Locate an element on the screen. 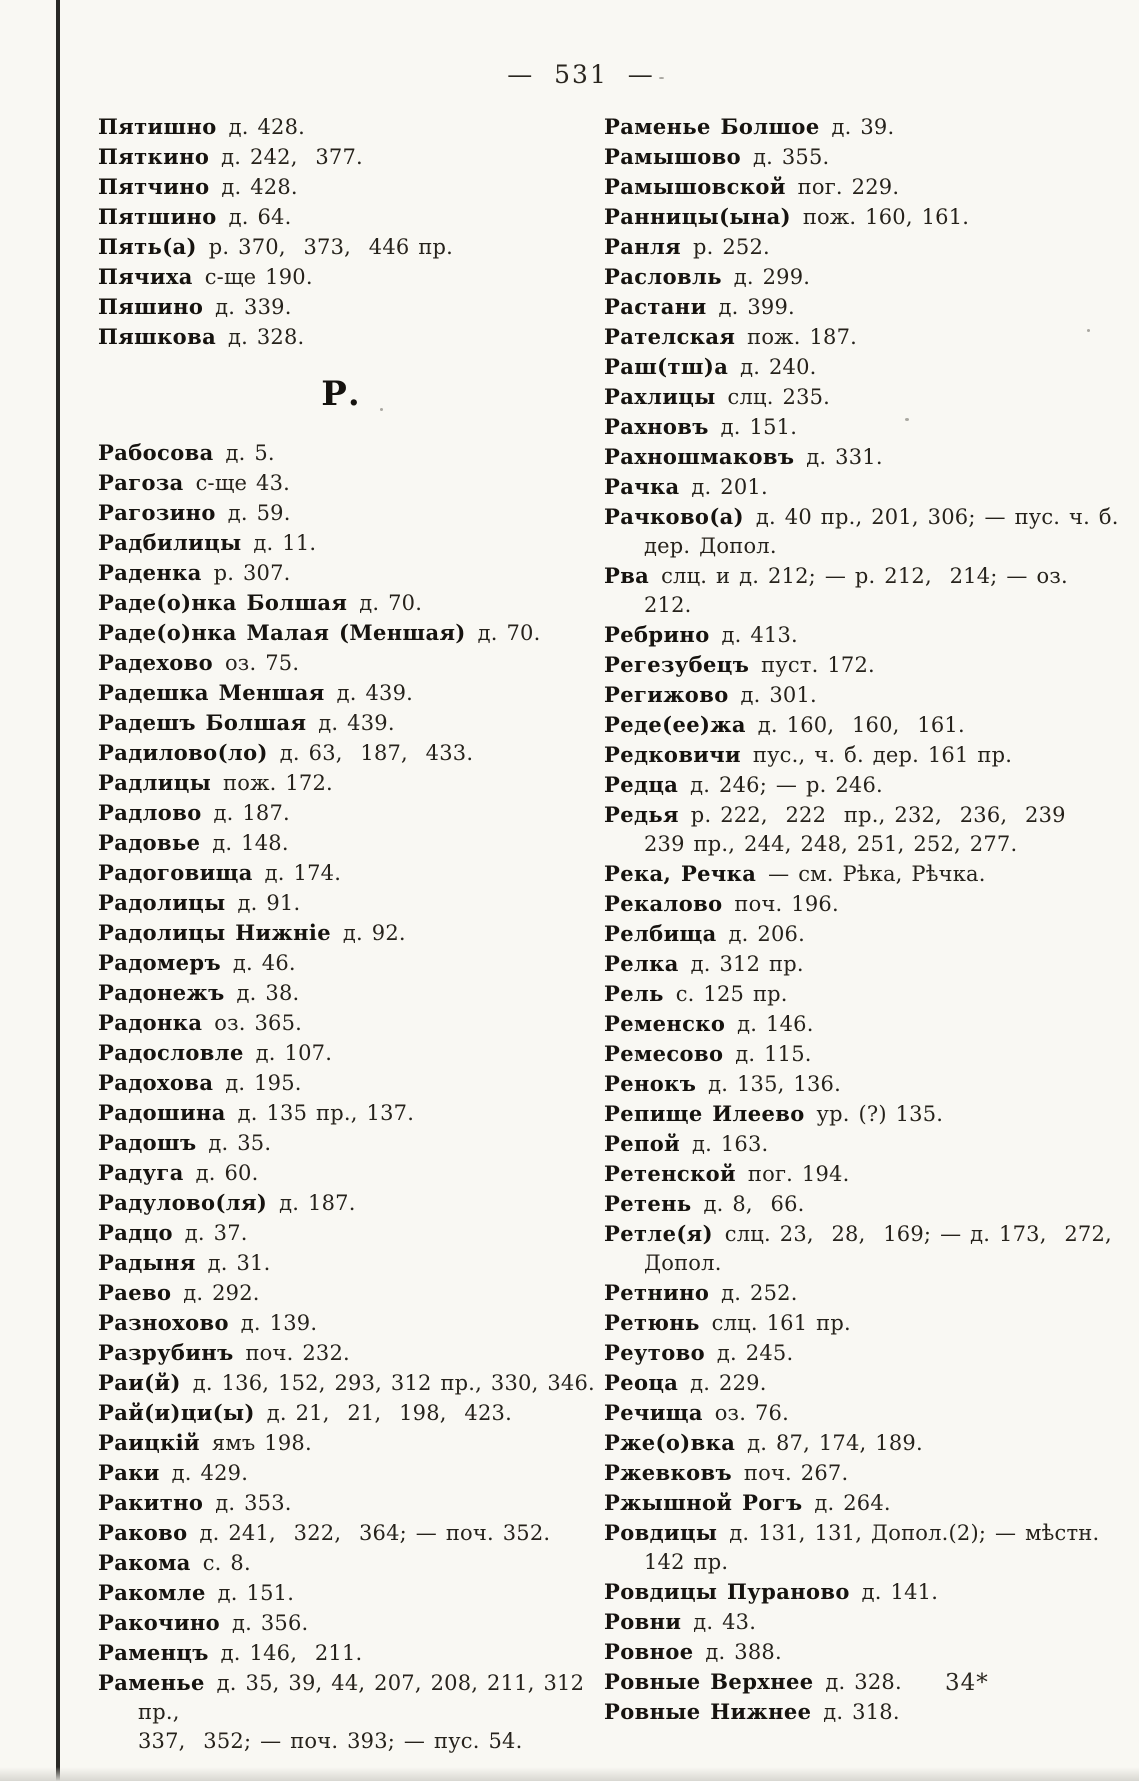 The height and width of the screenshot is (1781, 1139). index-entry: Рамышовской пог. 229. is located at coordinates (869, 187).